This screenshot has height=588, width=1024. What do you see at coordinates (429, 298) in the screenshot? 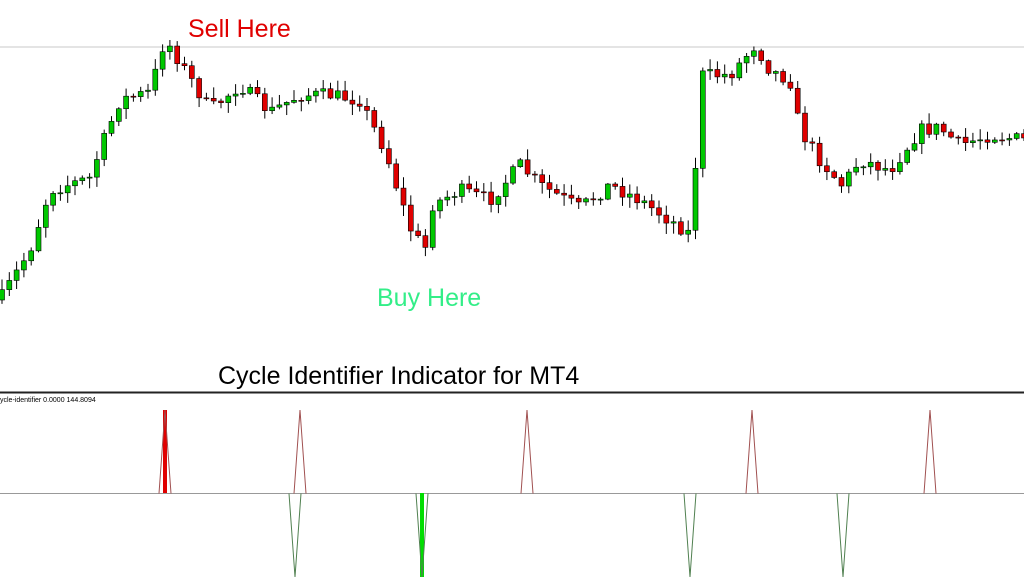
I see `buy-annotation: Buy Here` at bounding box center [429, 298].